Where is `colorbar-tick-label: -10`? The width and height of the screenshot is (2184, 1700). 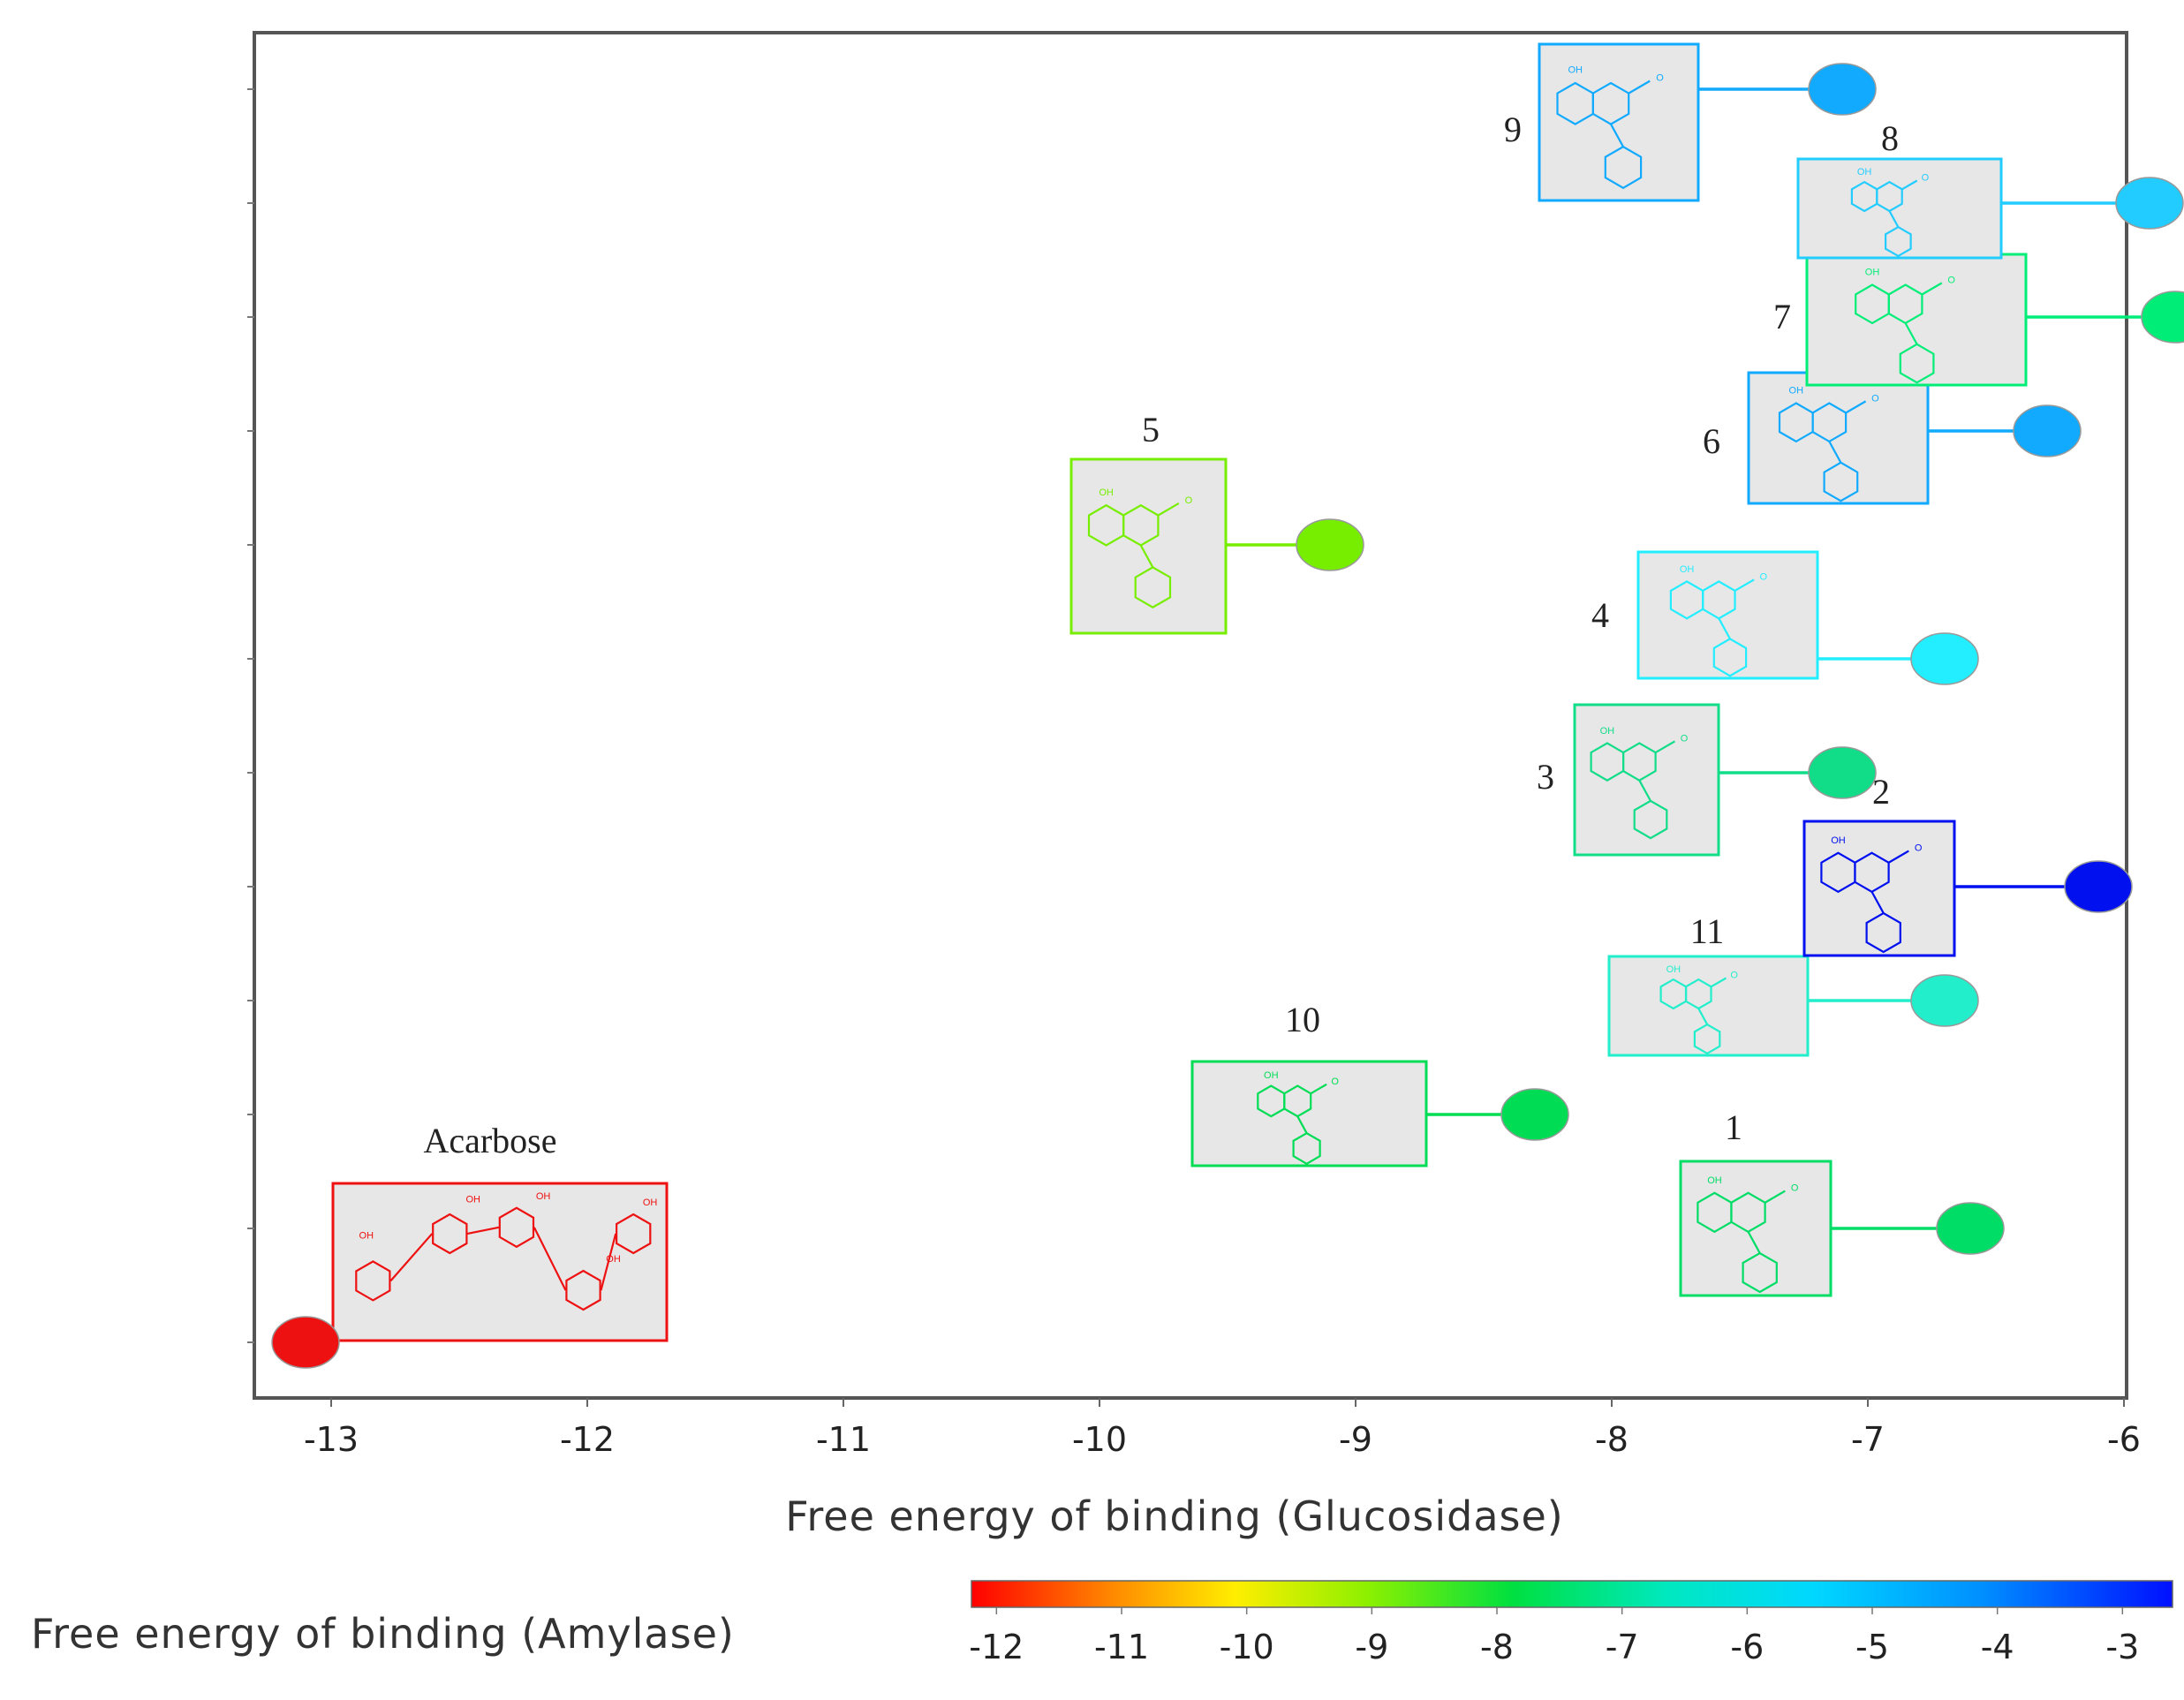 colorbar-tick-label: -10 is located at coordinates (1247, 1647).